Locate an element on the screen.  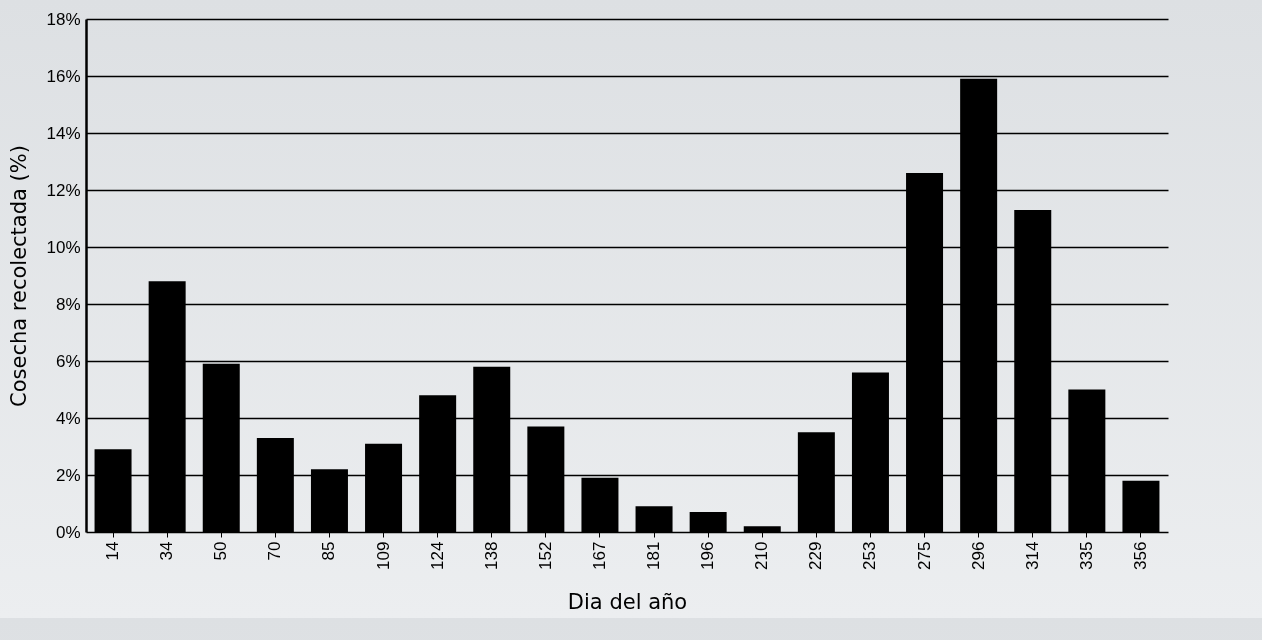
x-axis-title: Dia del año is located at coordinates (627, 601).